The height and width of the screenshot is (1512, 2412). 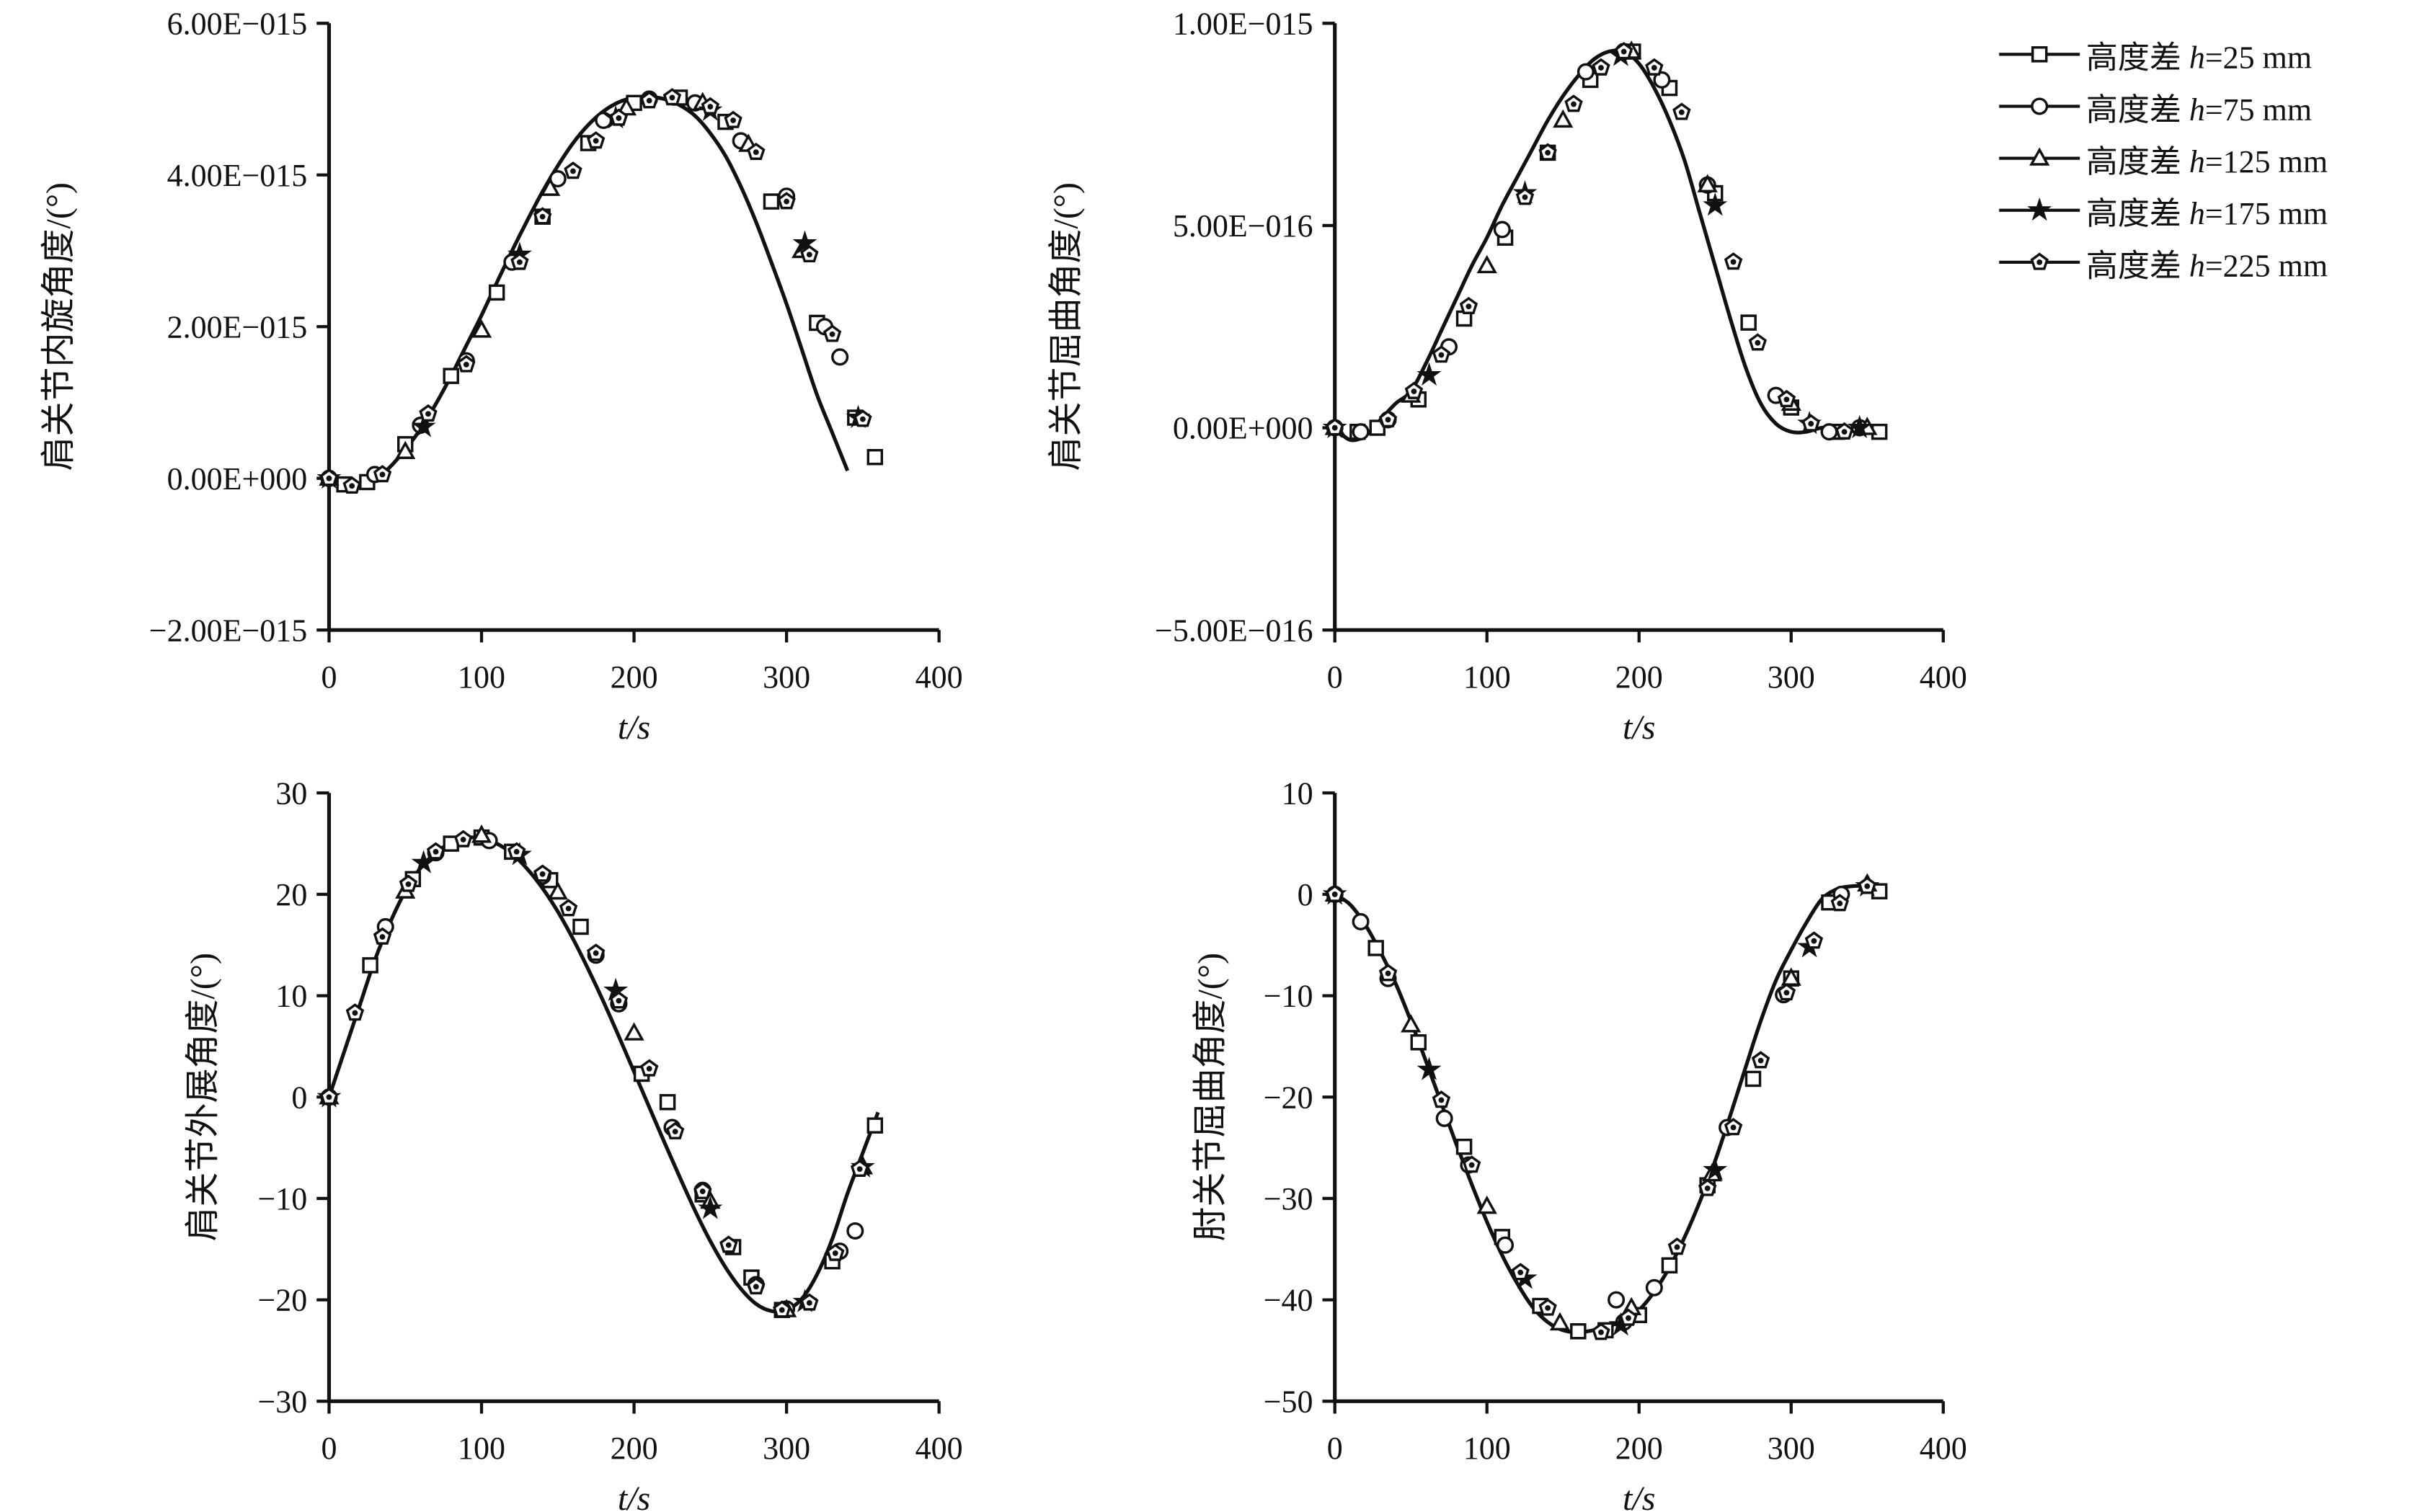 What do you see at coordinates (1289, 1402) in the screenshot?
I see `y-tick-label: −50` at bounding box center [1289, 1402].